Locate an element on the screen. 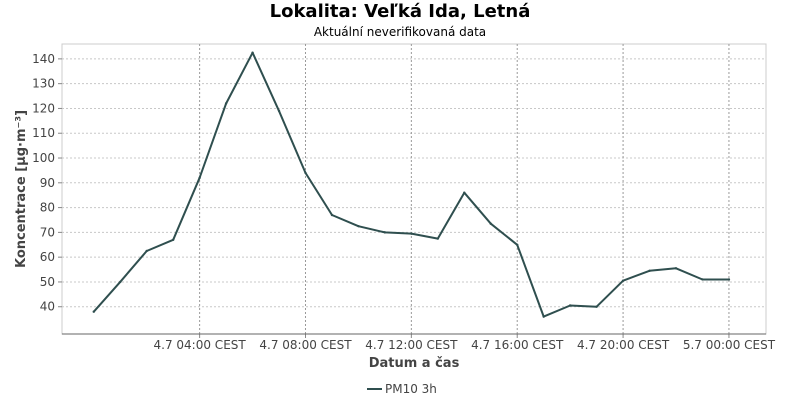 The width and height of the screenshot is (800, 400). chart-subtitle: Aktuální neverifikovaná data is located at coordinates (400, 32).